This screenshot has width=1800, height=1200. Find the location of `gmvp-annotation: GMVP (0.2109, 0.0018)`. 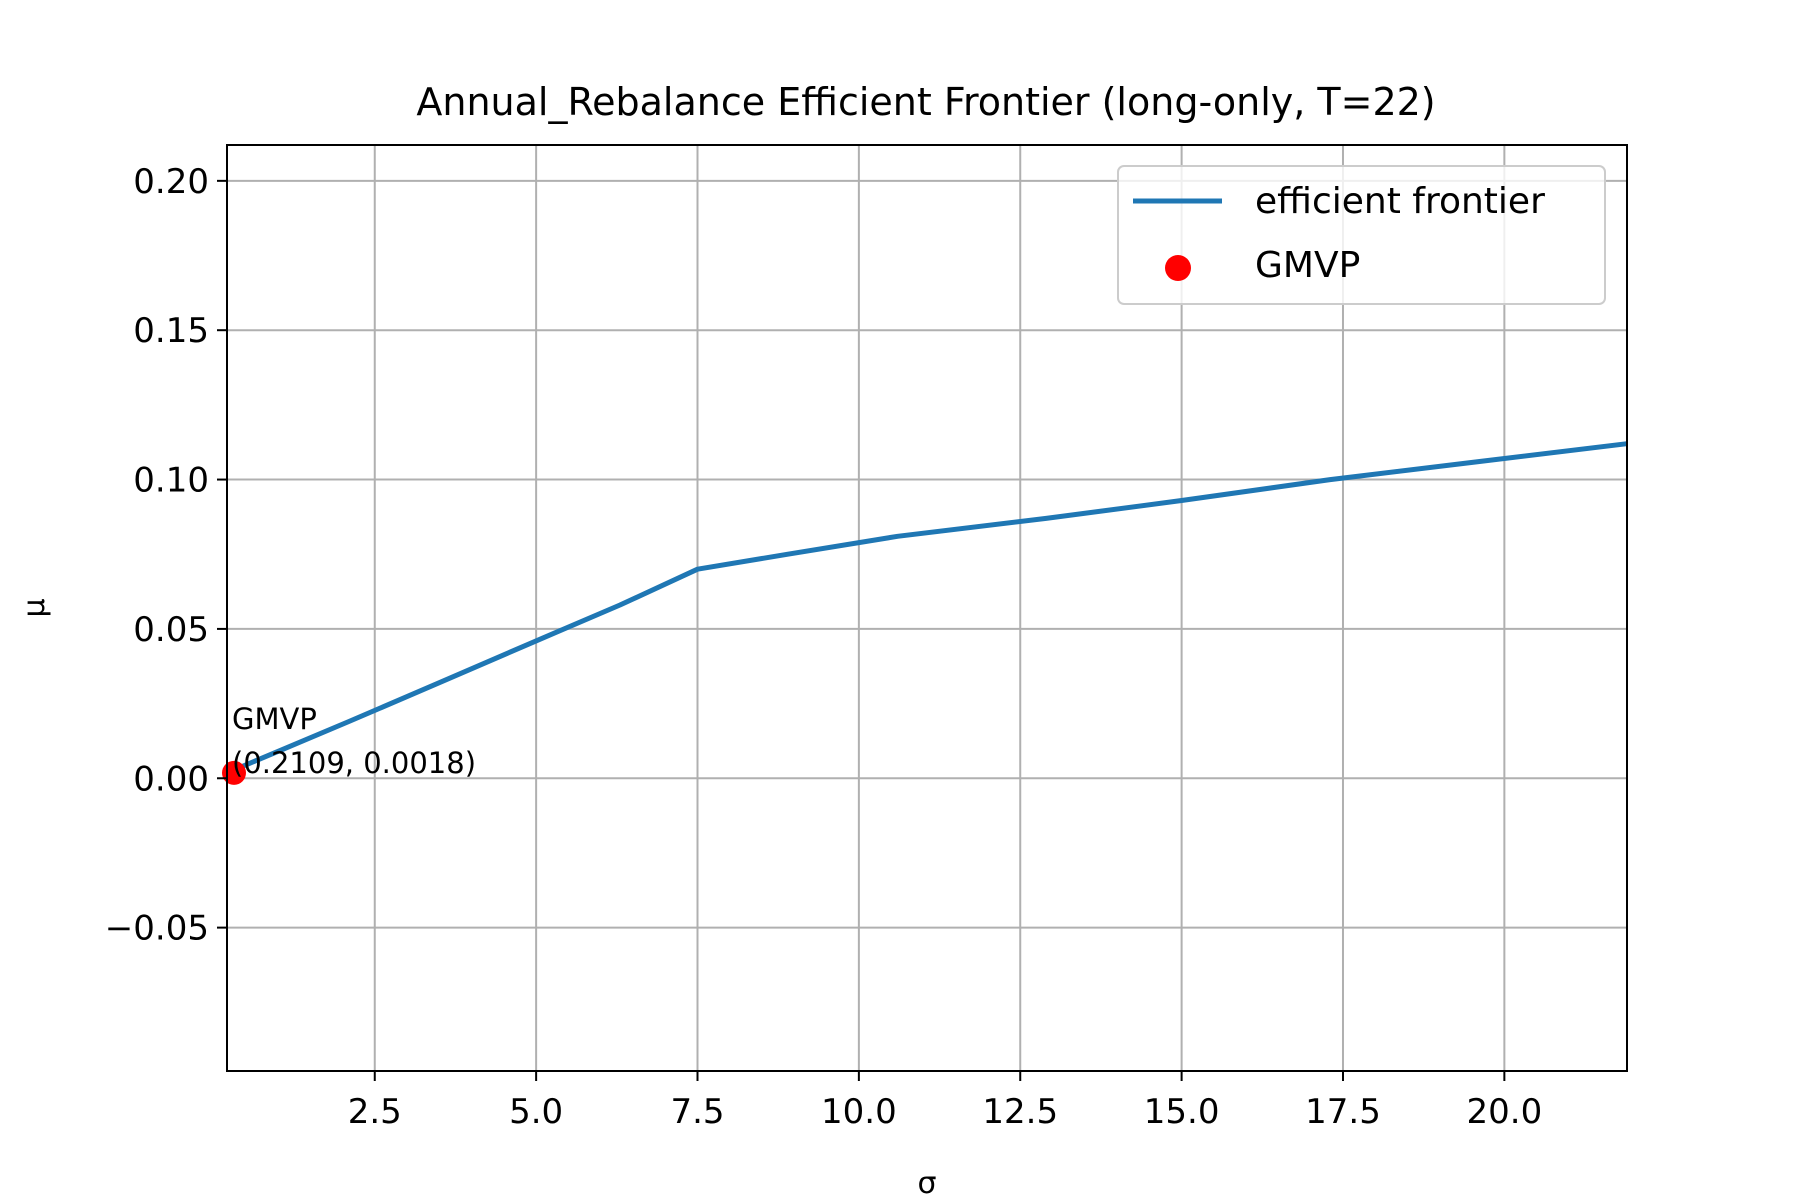

gmvp-annotation: GMVP (0.2109, 0.0018) is located at coordinates (354, 741).